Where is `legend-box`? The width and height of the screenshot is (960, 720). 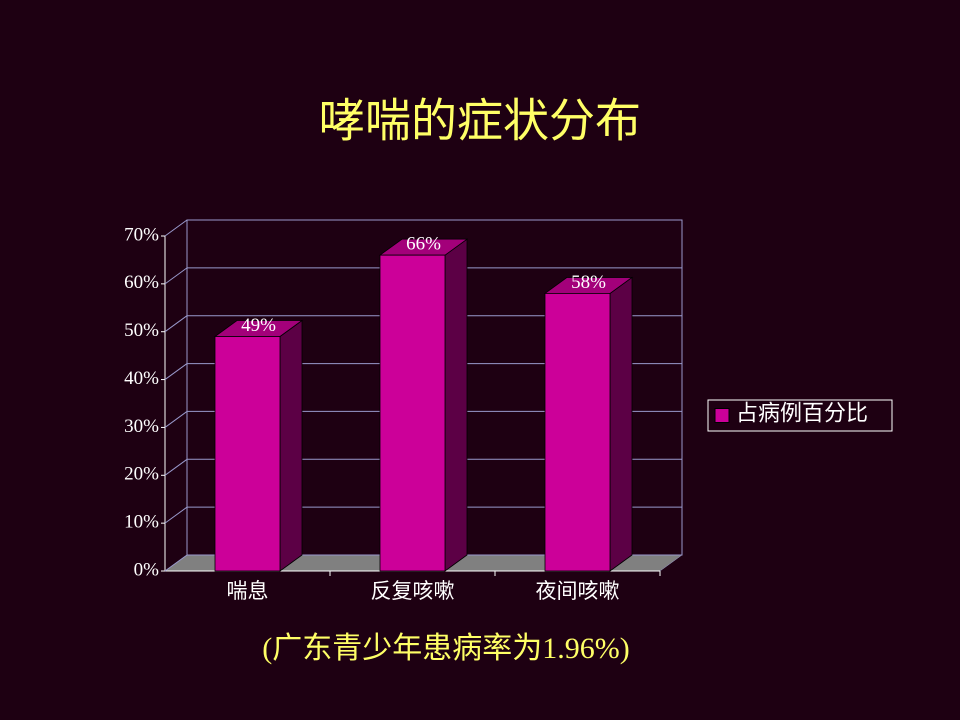
legend-box is located at coordinates (800, 415).